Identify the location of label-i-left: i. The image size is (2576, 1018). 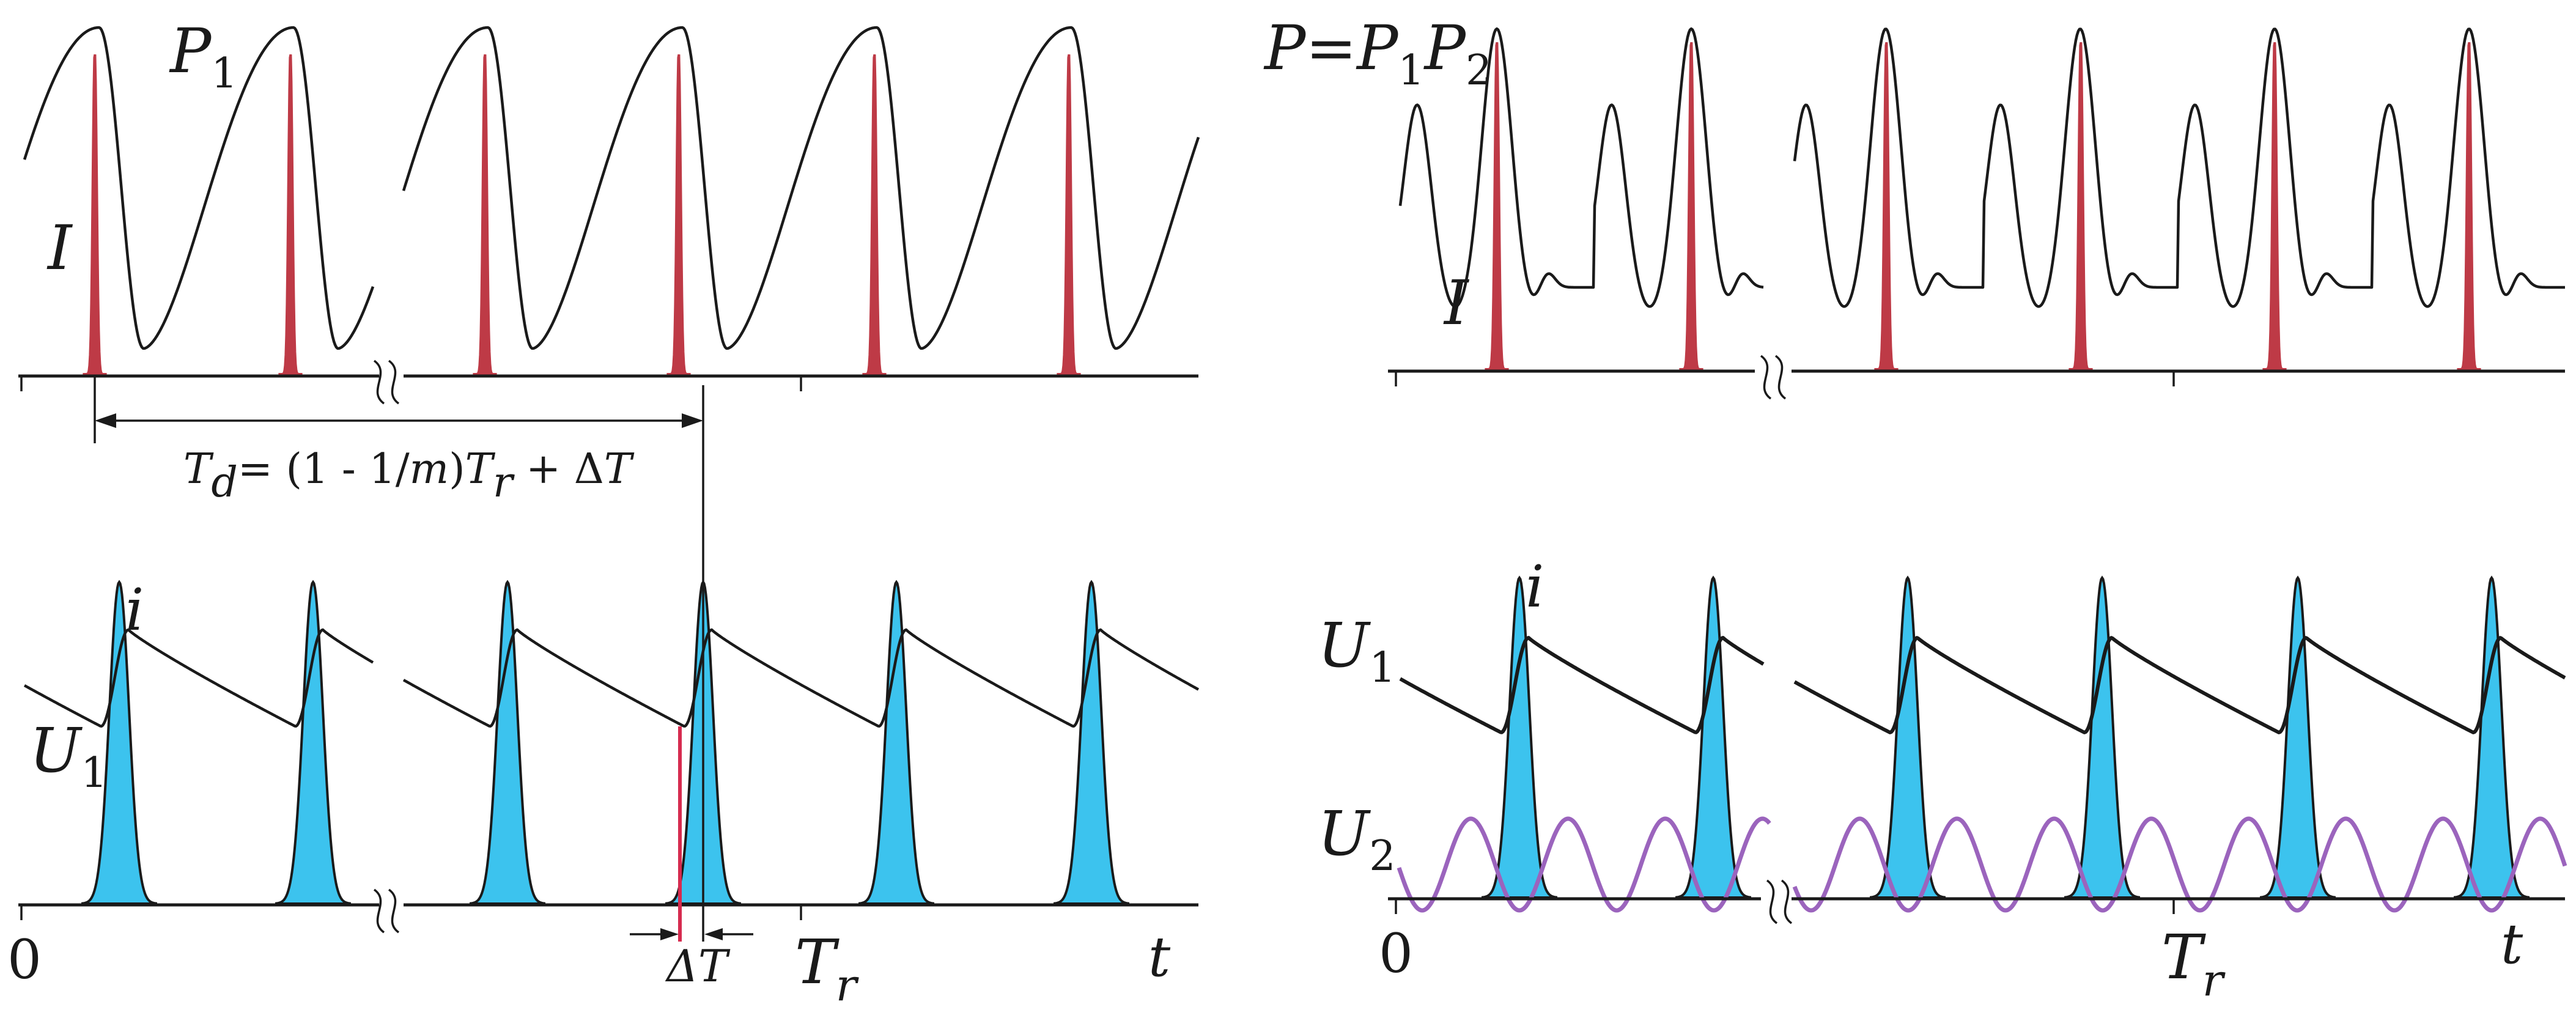
(134, 610).